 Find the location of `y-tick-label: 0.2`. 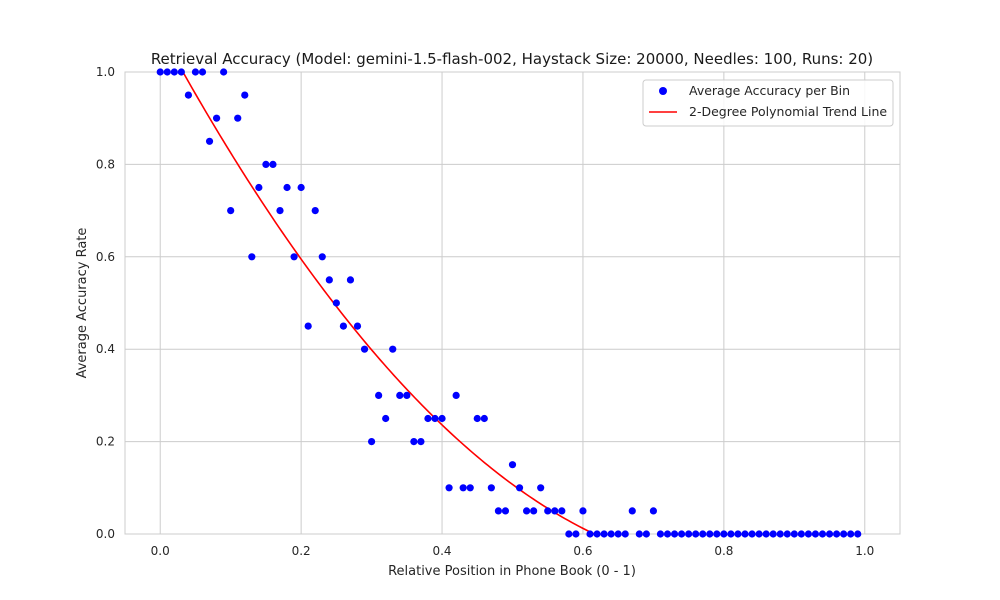

y-tick-label: 0.2 is located at coordinates (105, 442).